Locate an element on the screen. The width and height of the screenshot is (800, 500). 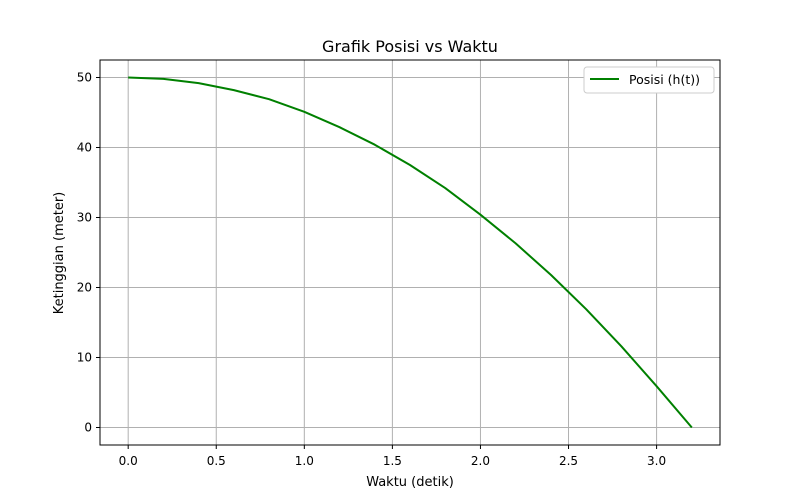
x-tick-label: 1.5 is located at coordinates (392, 461).